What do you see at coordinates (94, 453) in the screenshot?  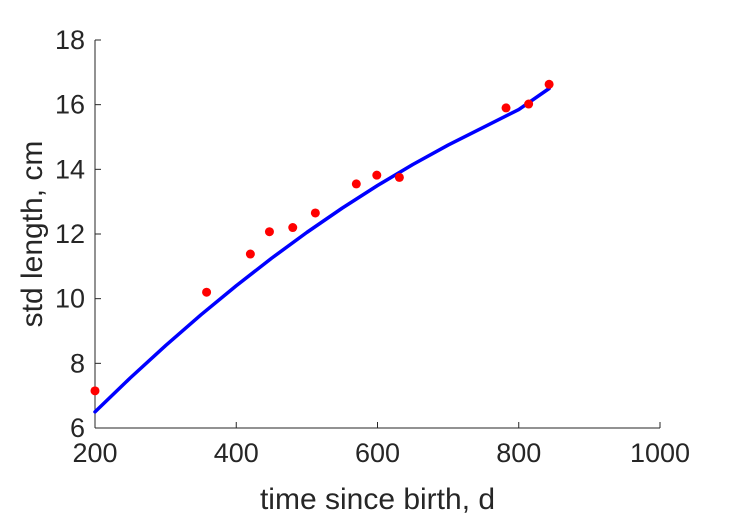 I see `x-tick-label: 200` at bounding box center [94, 453].